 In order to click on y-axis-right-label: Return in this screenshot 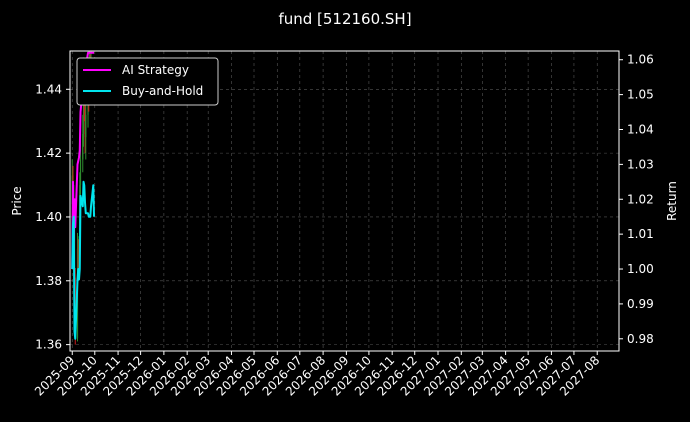, I will do `click(672, 201)`.